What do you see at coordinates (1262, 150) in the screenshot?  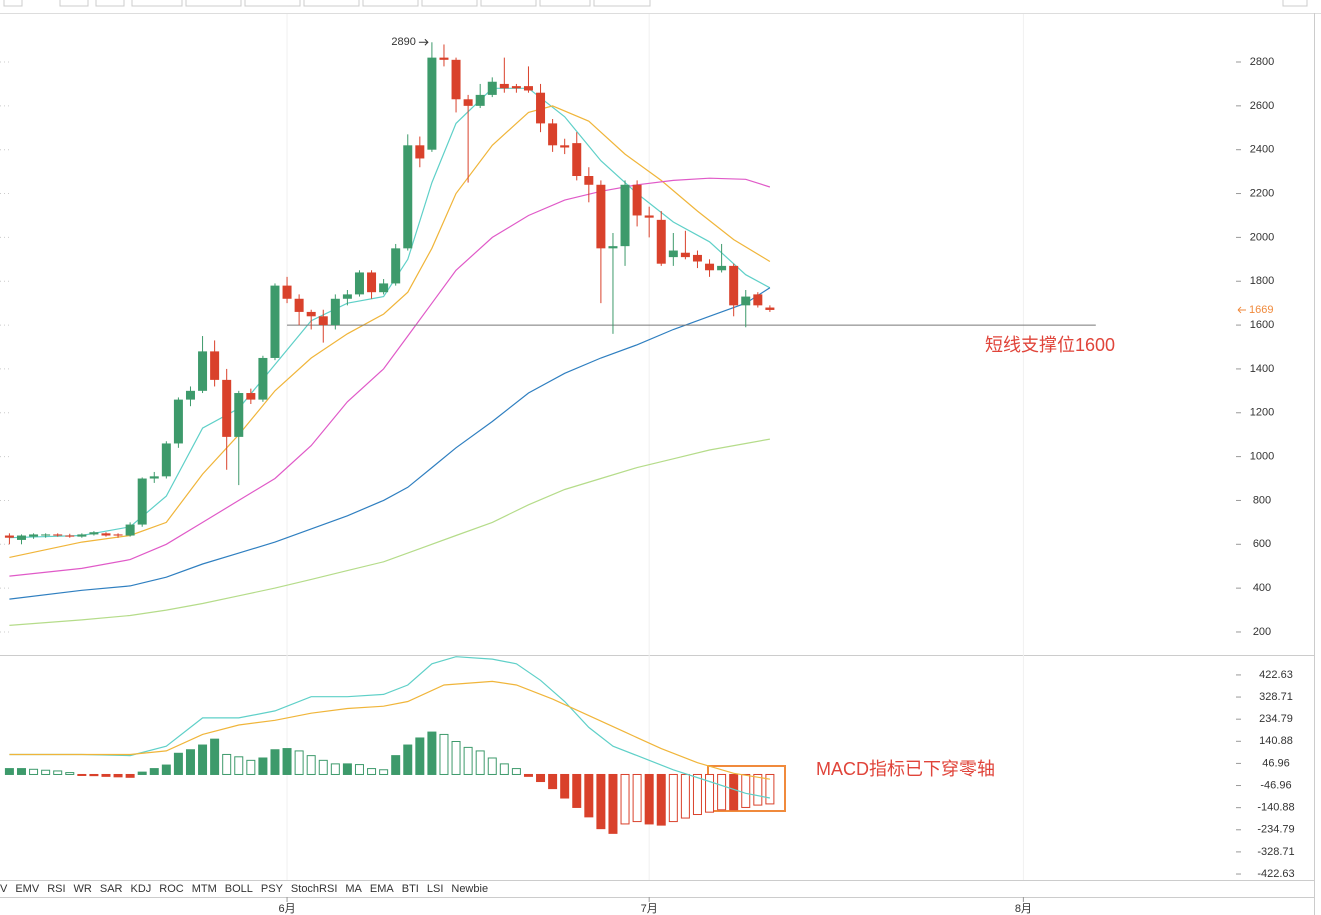 I see `y-tick-label: 2400` at bounding box center [1262, 150].